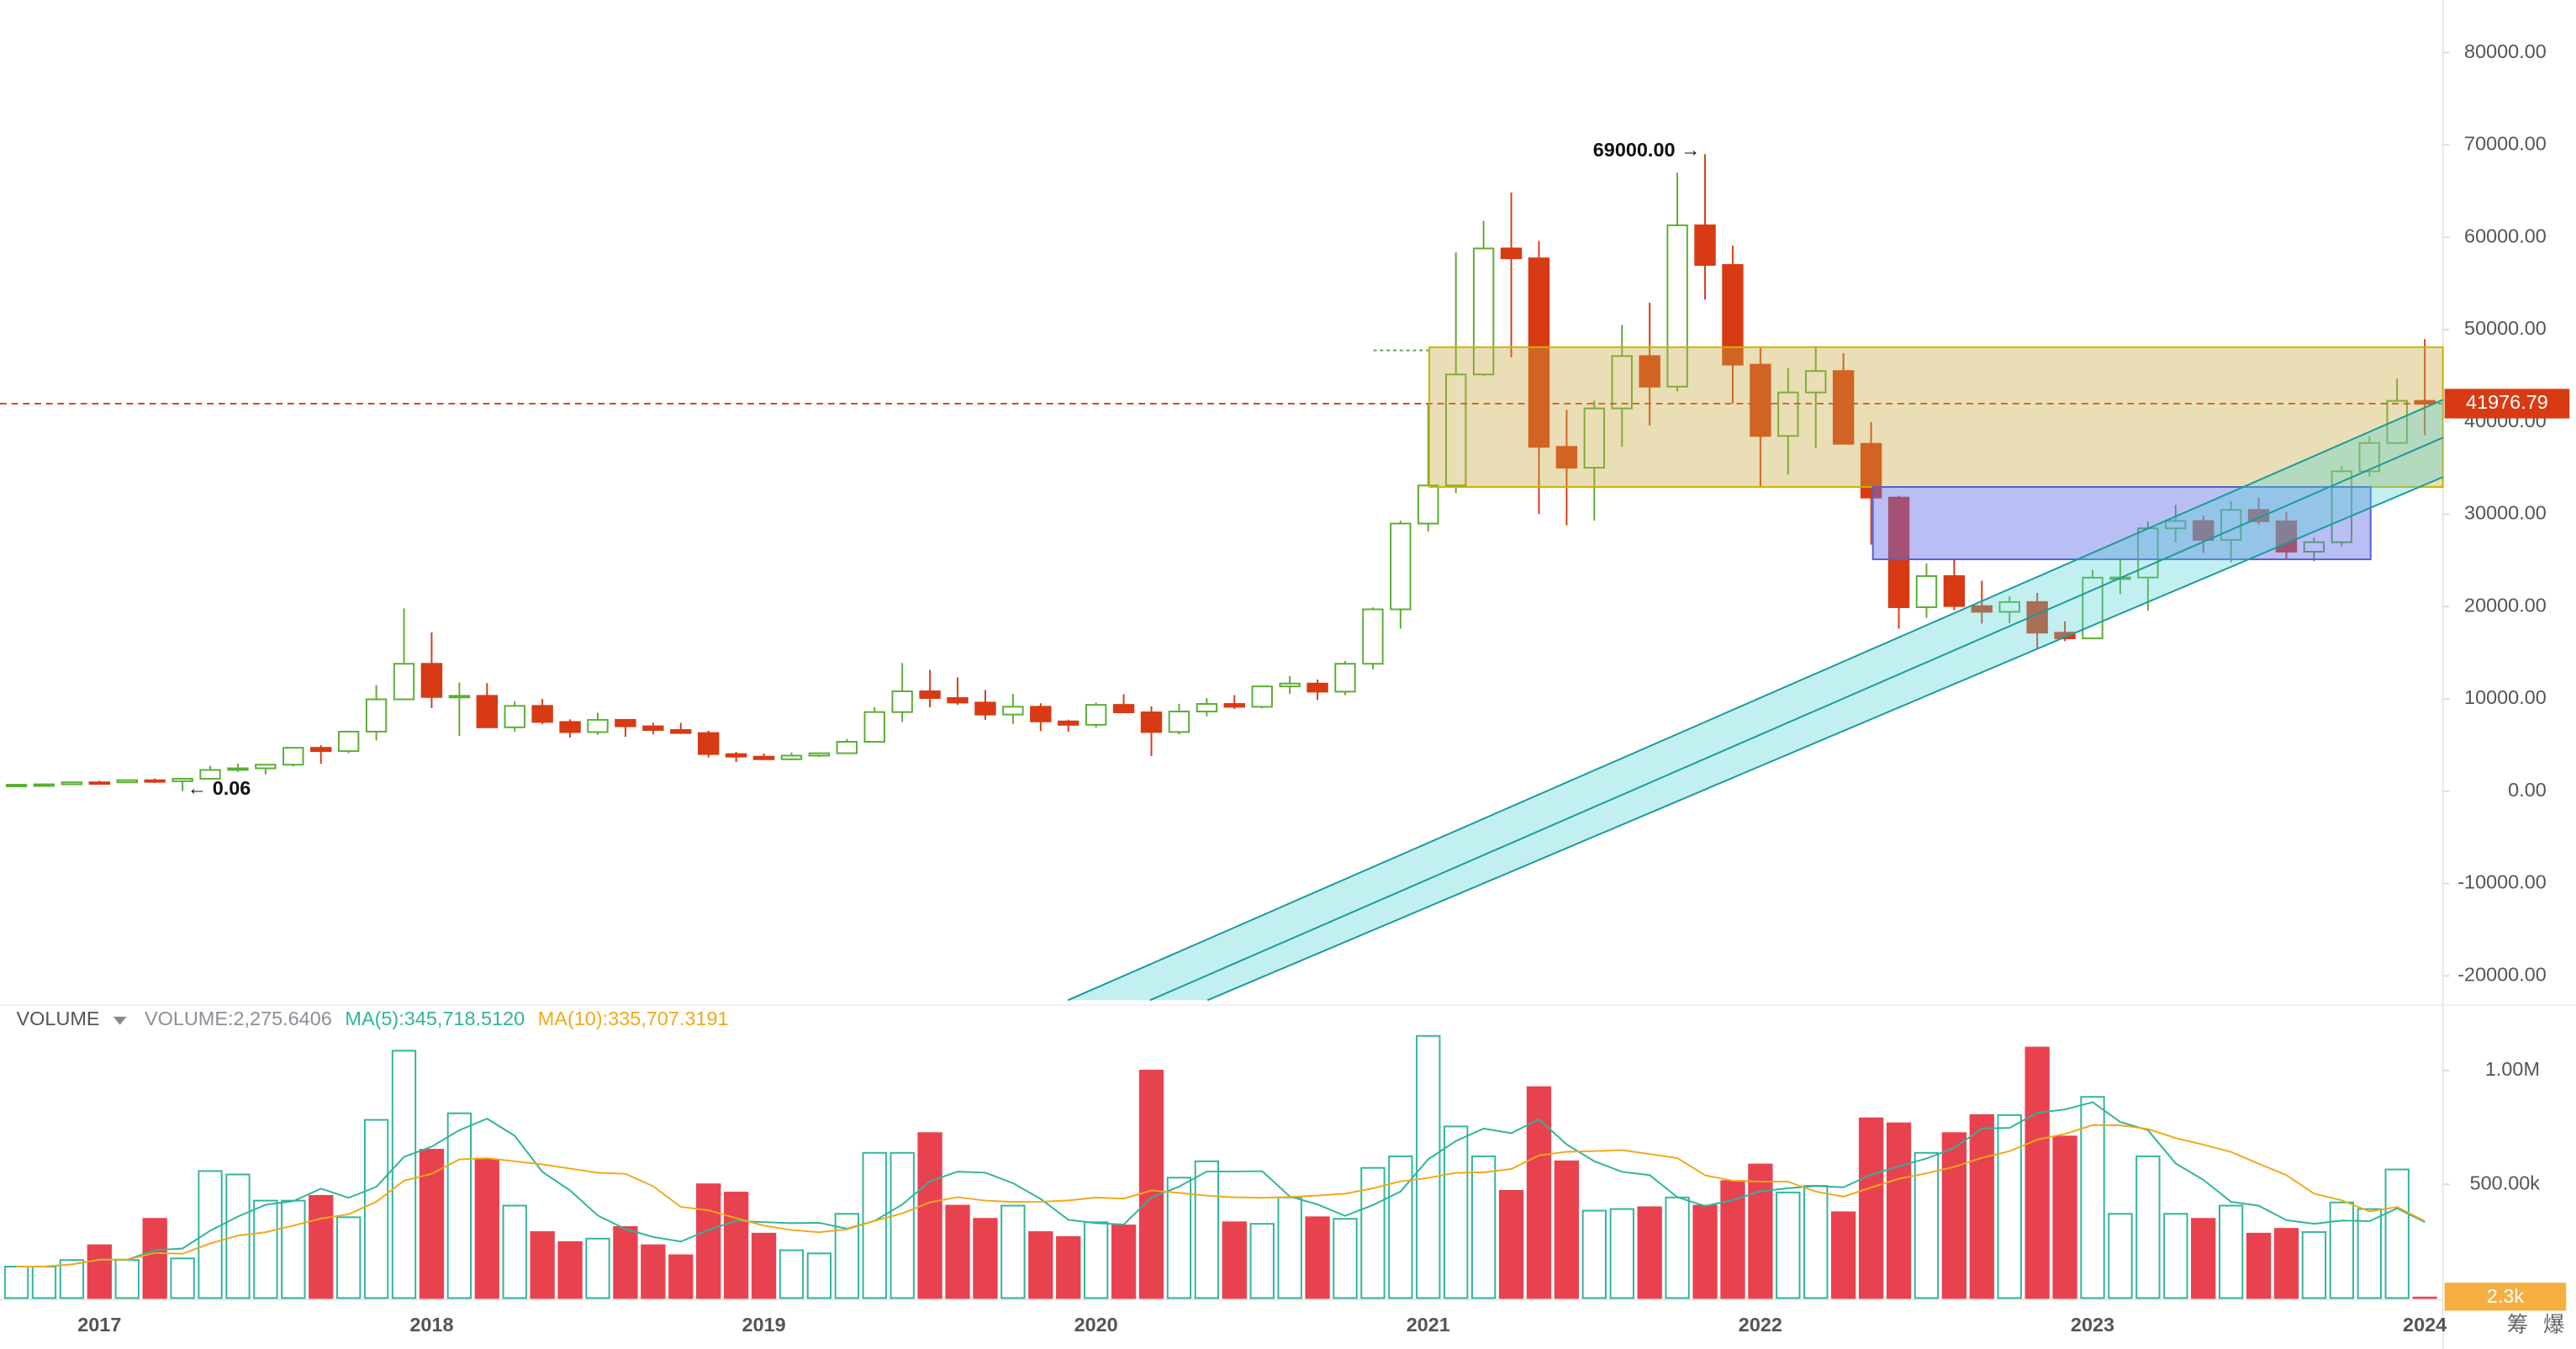  Describe the element at coordinates (1096, 1325) in the screenshot. I see `x-tick-label: 2020` at that location.